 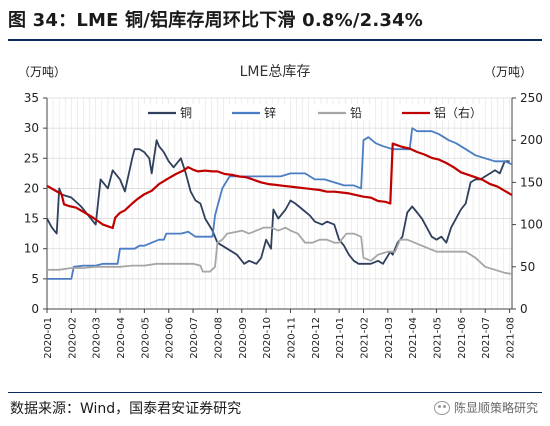 What do you see at coordinates (280, 250) in the screenshot?
I see `series-line-铅` at bounding box center [280, 250].